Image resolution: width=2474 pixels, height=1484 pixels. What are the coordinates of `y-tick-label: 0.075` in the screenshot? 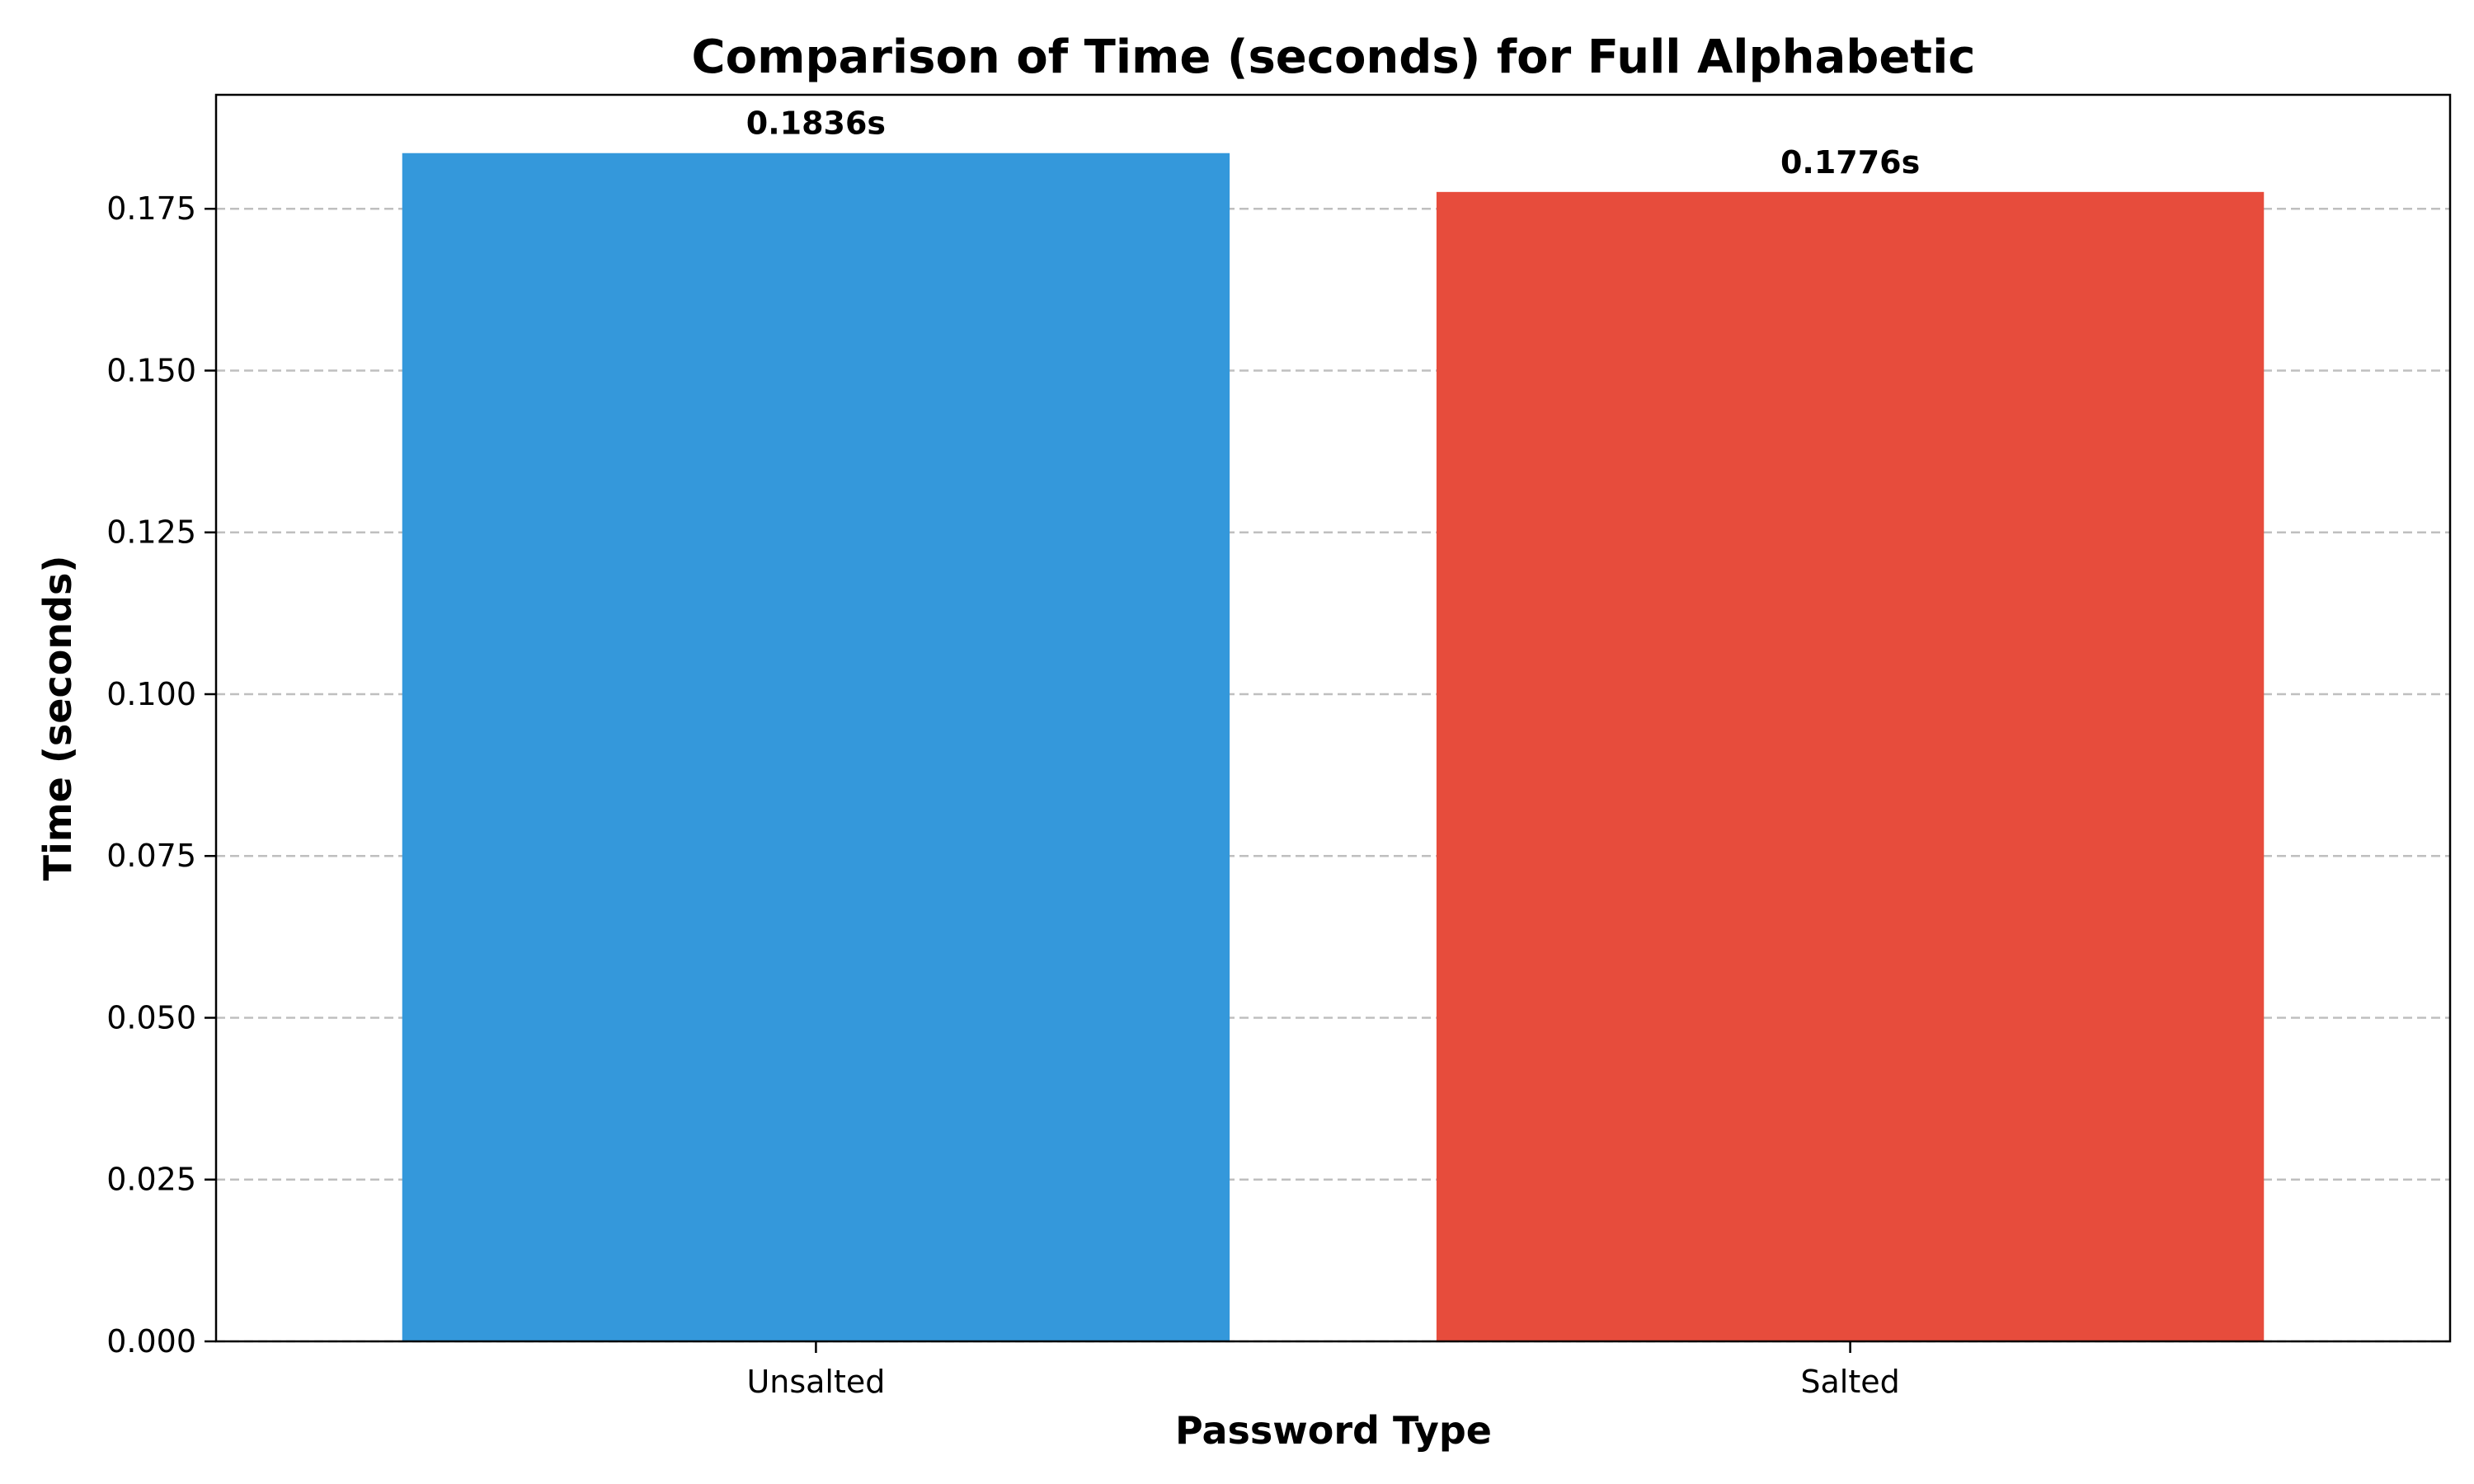 It's located at (151, 856).